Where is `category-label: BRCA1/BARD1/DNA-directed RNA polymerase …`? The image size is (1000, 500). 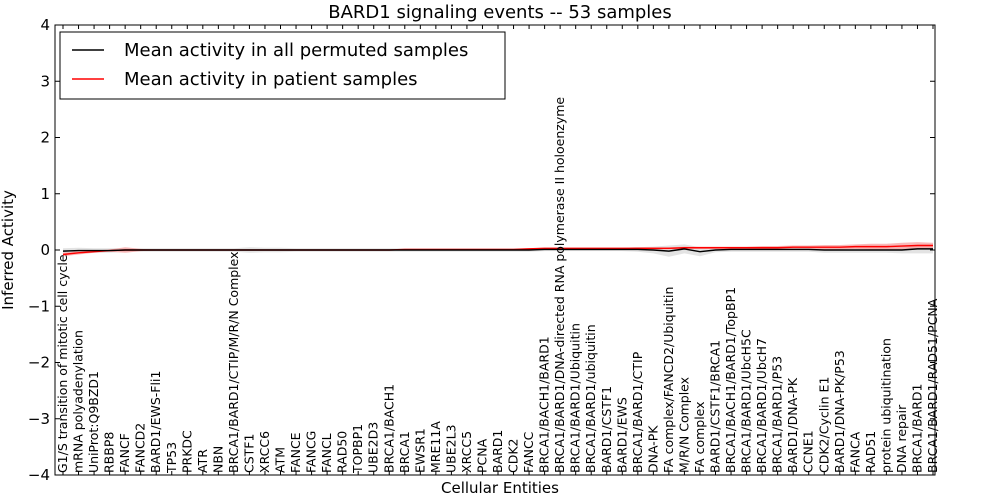
category-label: BRCA1/BARD1/DNA-directed RNA polymerase … is located at coordinates (559, 285).